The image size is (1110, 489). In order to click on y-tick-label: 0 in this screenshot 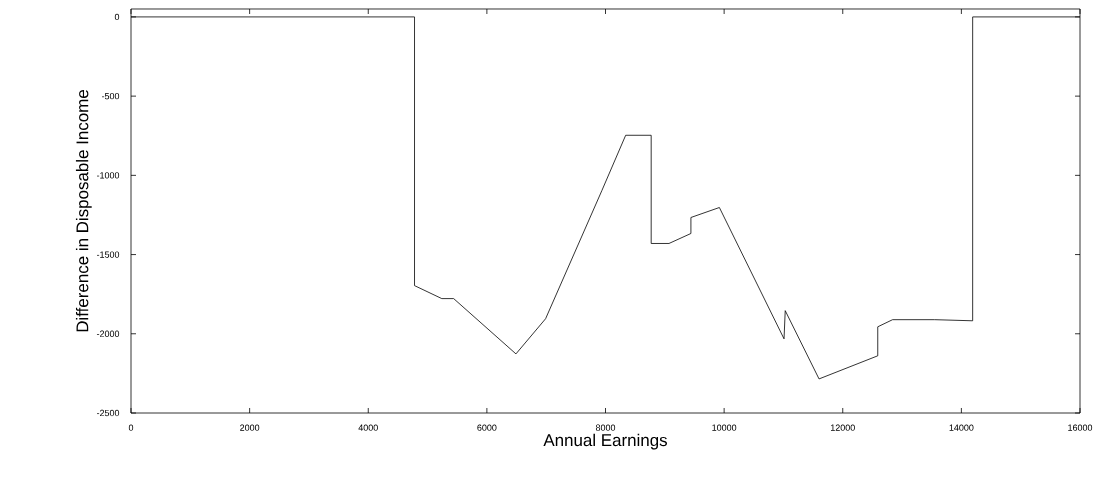, I will do `click(117, 17)`.